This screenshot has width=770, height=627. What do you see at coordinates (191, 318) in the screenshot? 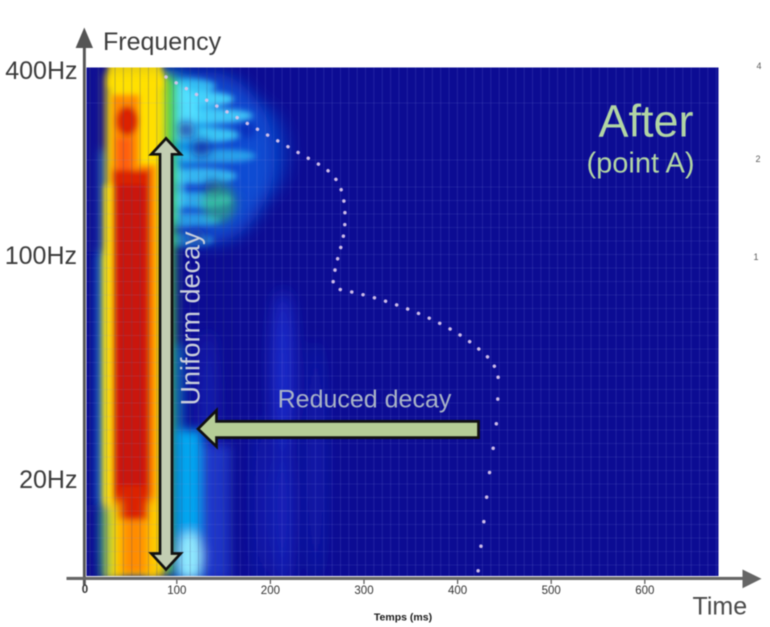
I see `svg-text: Uniform decay` at bounding box center [191, 318].